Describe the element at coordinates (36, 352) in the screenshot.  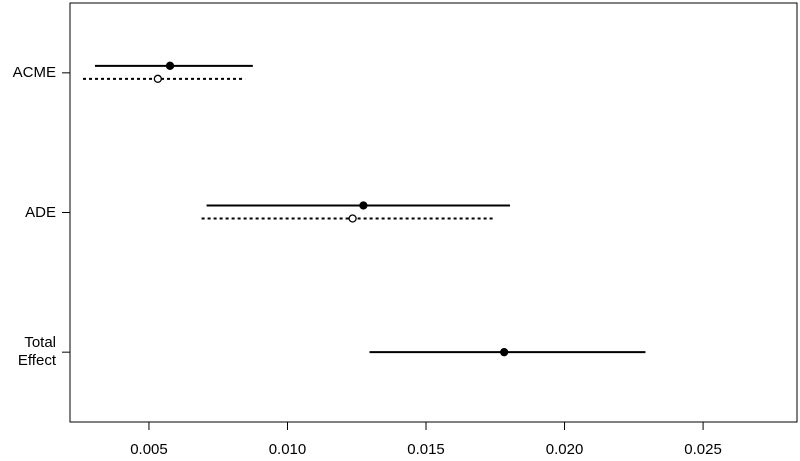
I see `y-tick-label: Total Effect` at that location.